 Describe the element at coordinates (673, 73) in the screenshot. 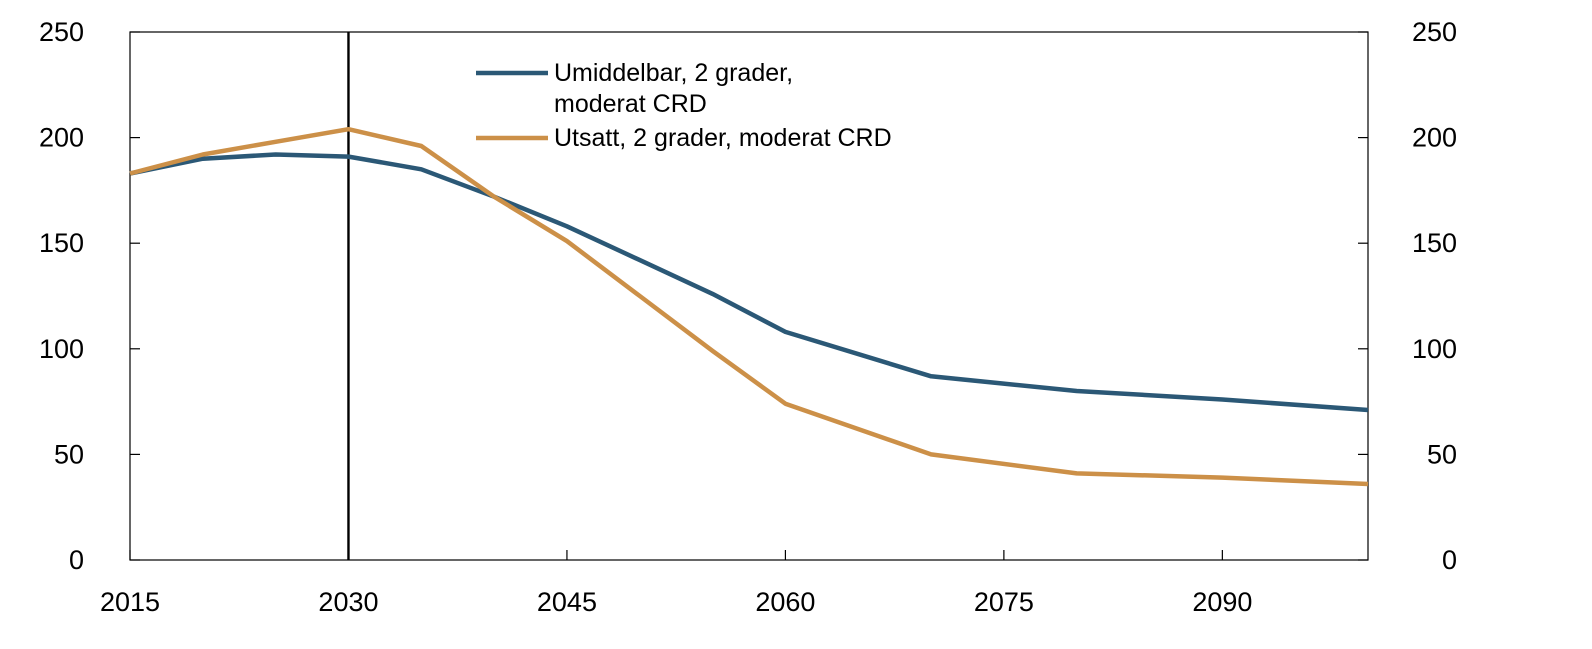

I see `legend-label-1: Umiddelbar, 2 grader,` at that location.